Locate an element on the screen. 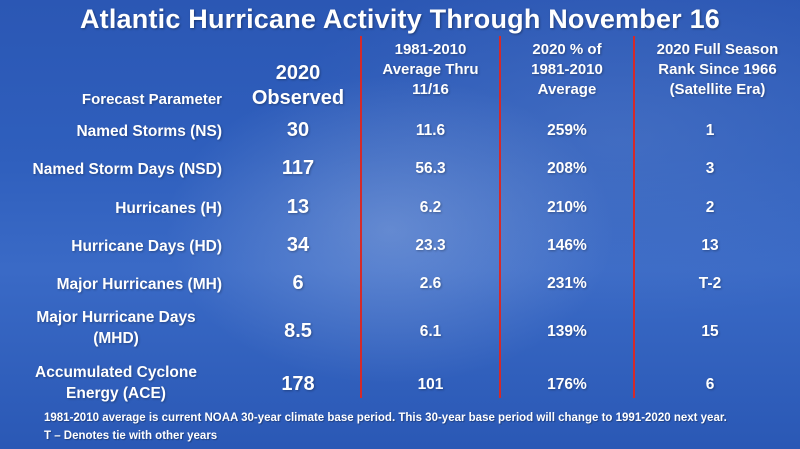 Image resolution: width=800 pixels, height=449 pixels. header-pct: 2020 % of 1981-2010 Average is located at coordinates (567, 70).